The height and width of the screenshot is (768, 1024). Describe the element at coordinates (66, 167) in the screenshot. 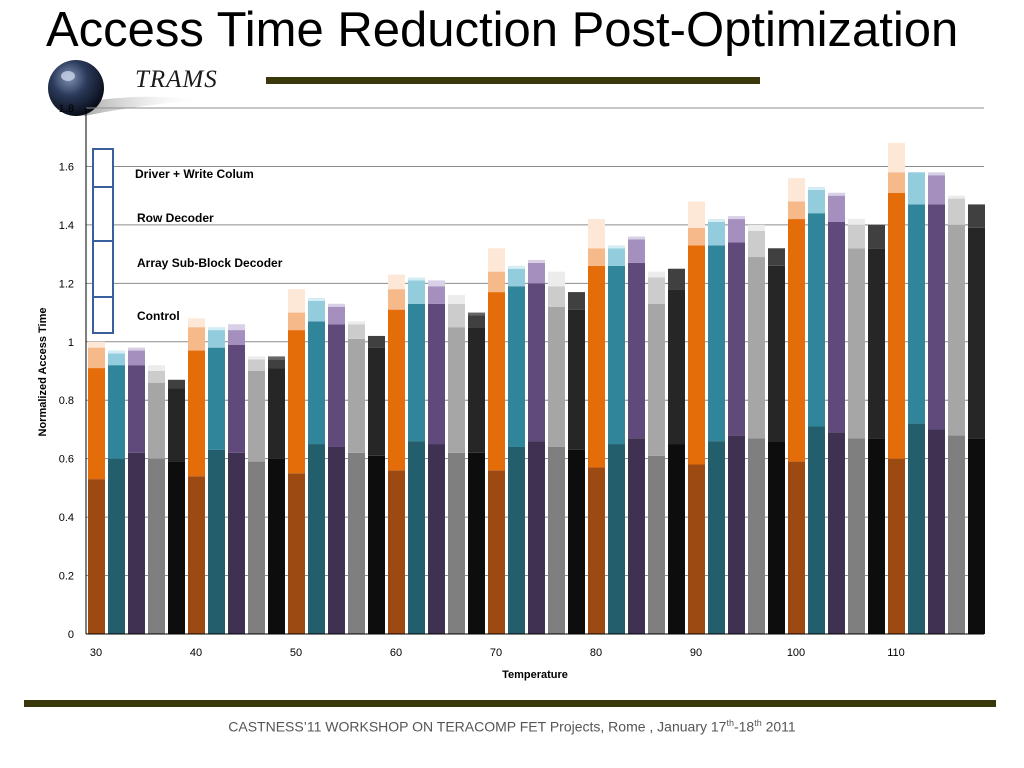

I see `y-tick-label: 1.6` at that location.